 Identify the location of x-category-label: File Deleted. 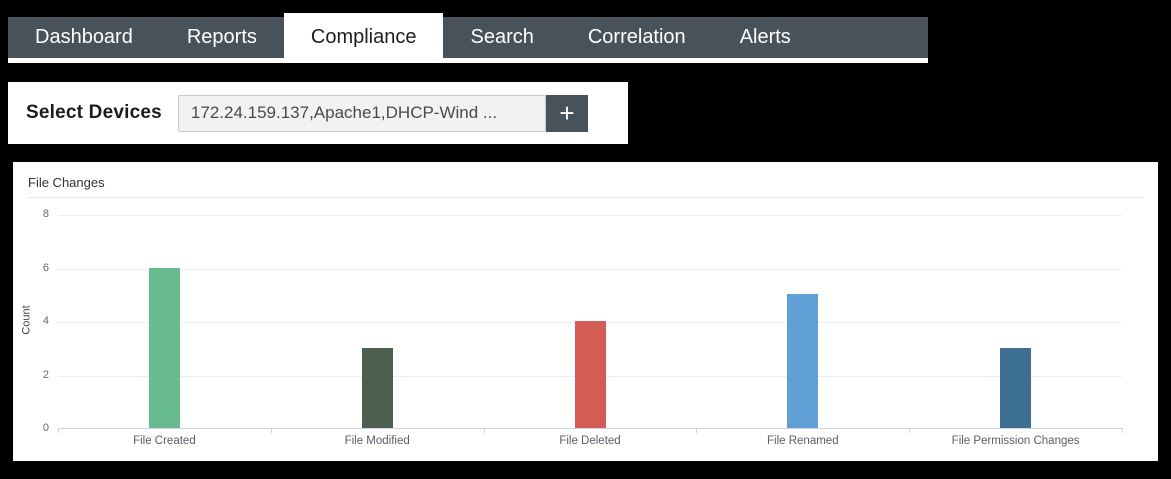
(590, 441).